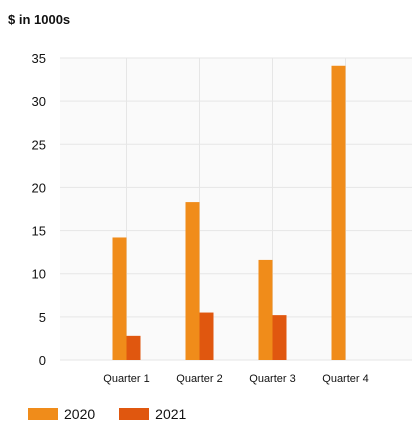  What do you see at coordinates (199, 379) in the screenshot?
I see `x-tick-label: Quarter 2` at bounding box center [199, 379].